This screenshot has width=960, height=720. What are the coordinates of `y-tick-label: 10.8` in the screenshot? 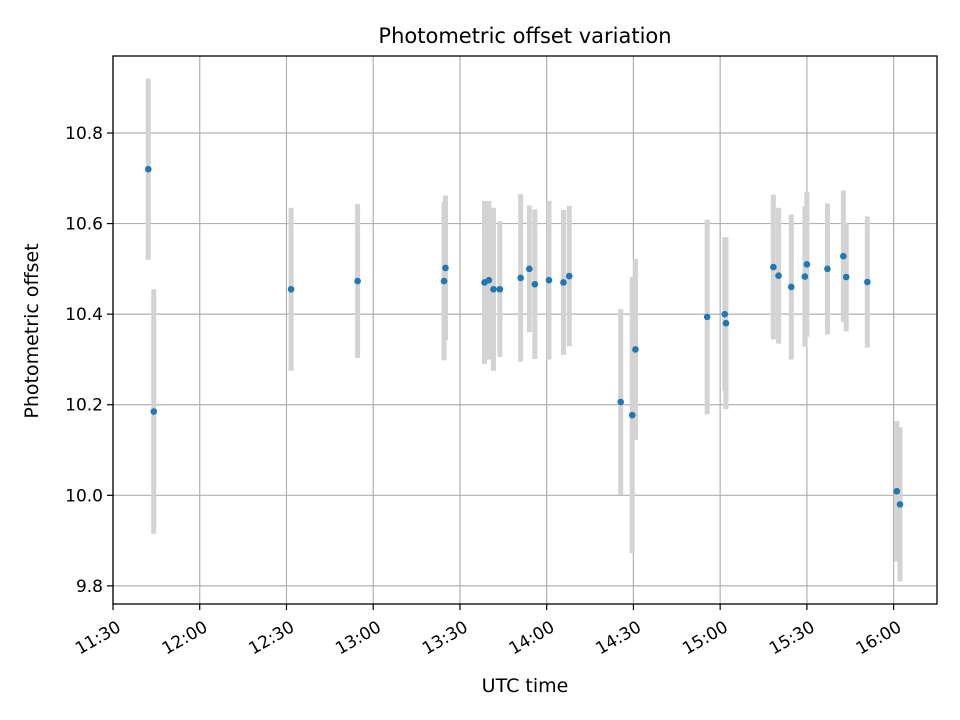 It's located at (84, 134).